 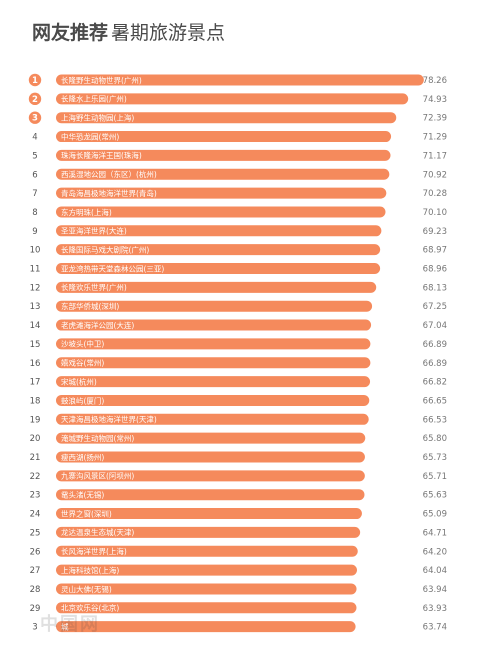 What do you see at coordinates (34, 213) in the screenshot?
I see `rank-number: 8` at bounding box center [34, 213].